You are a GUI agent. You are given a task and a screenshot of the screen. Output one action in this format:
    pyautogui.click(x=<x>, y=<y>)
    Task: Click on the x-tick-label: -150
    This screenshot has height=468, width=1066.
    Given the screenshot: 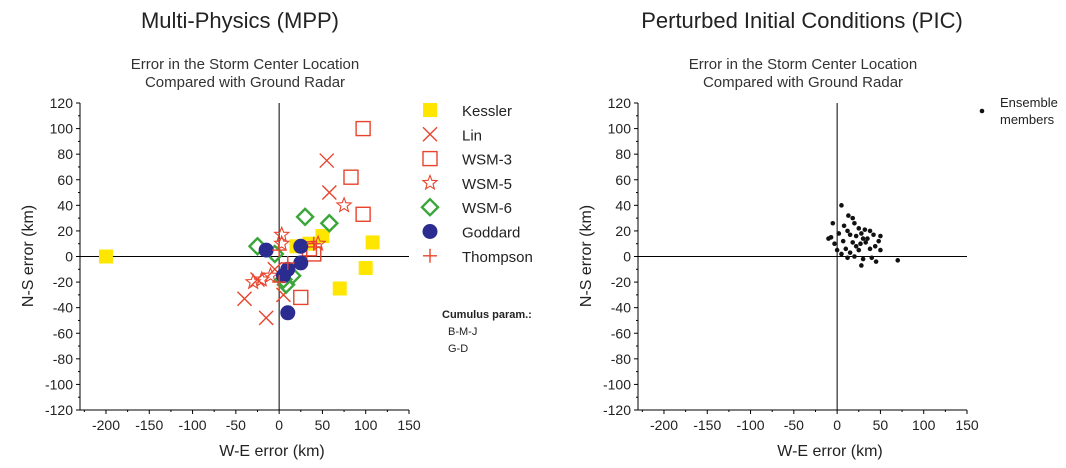 What is the action you would take?
    pyautogui.click(x=707, y=425)
    